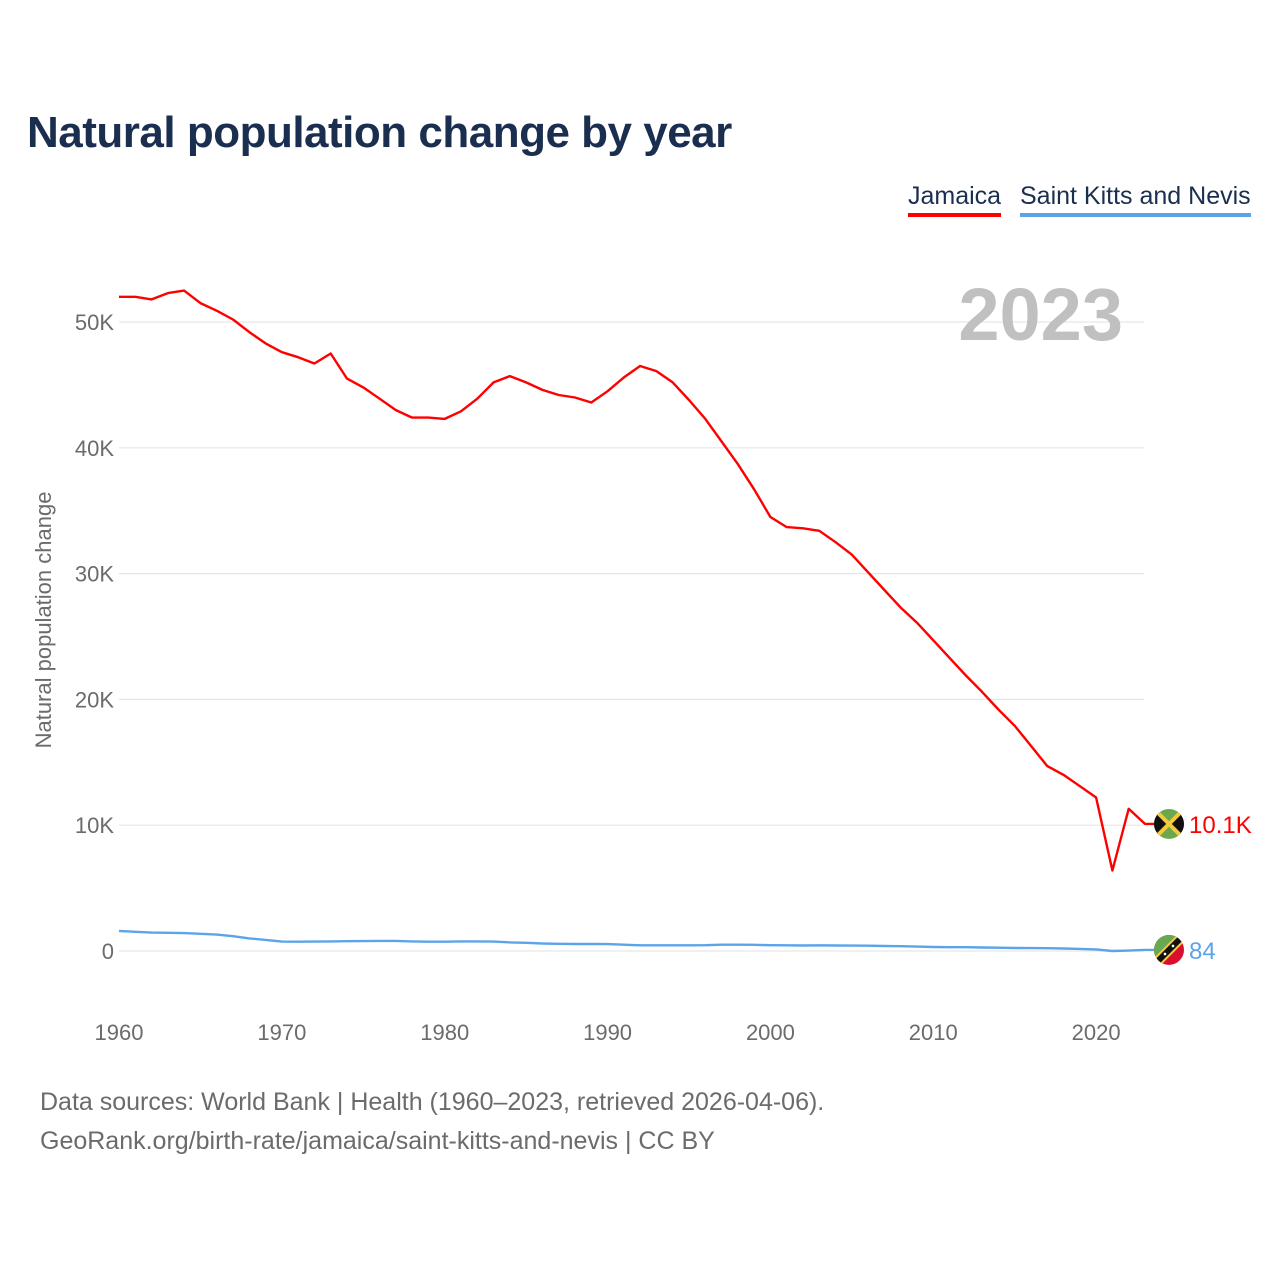 Image resolution: width=1280 pixels, height=1280 pixels. What do you see at coordinates (94, 825) in the screenshot?
I see `y-tick-label: 10K` at bounding box center [94, 825].